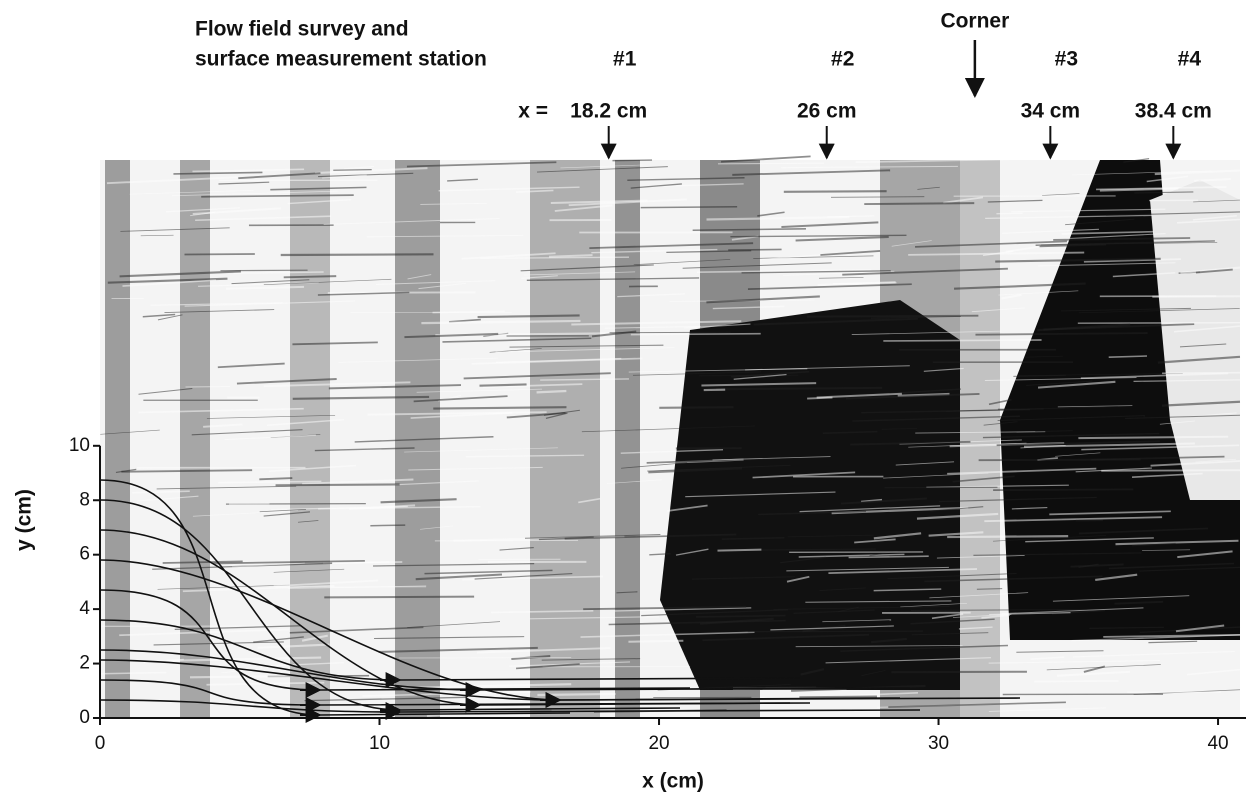 Image resolution: width=1248 pixels, height=802 pixels. I want to click on photo-band, so click(565, 439).